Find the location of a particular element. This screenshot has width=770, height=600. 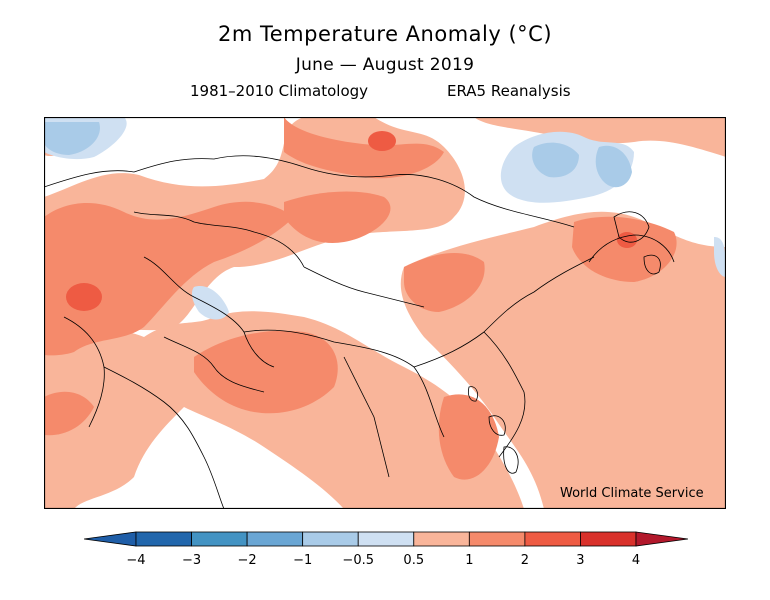

colorbar-tick-label: 1 is located at coordinates (469, 560).